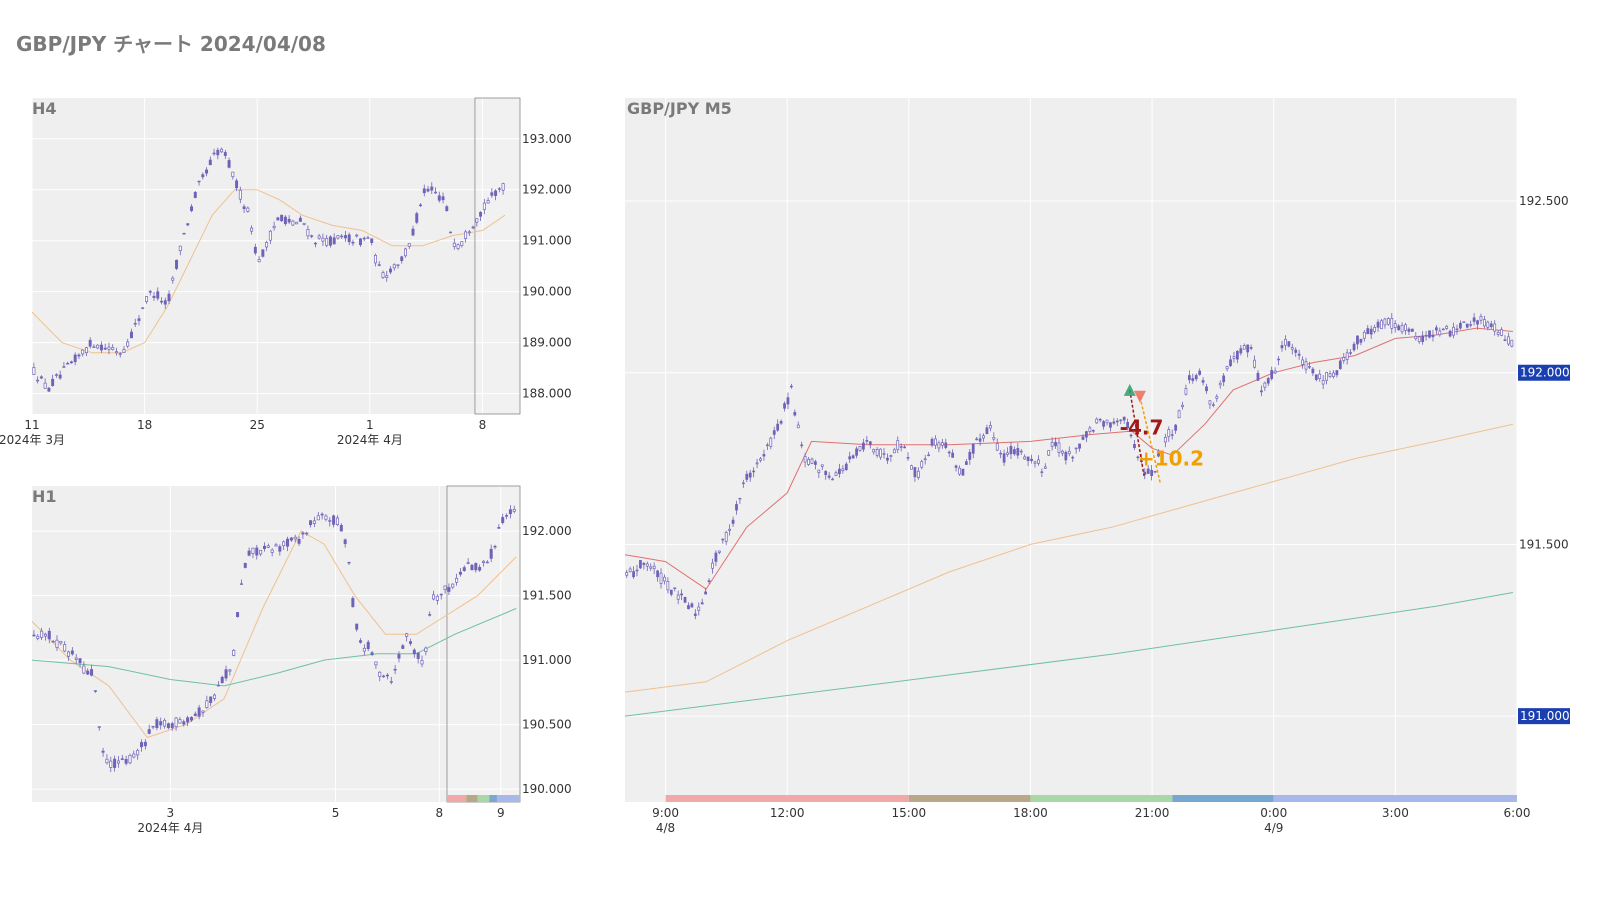  I want to click on x-tick-label: 25, so click(257, 425).